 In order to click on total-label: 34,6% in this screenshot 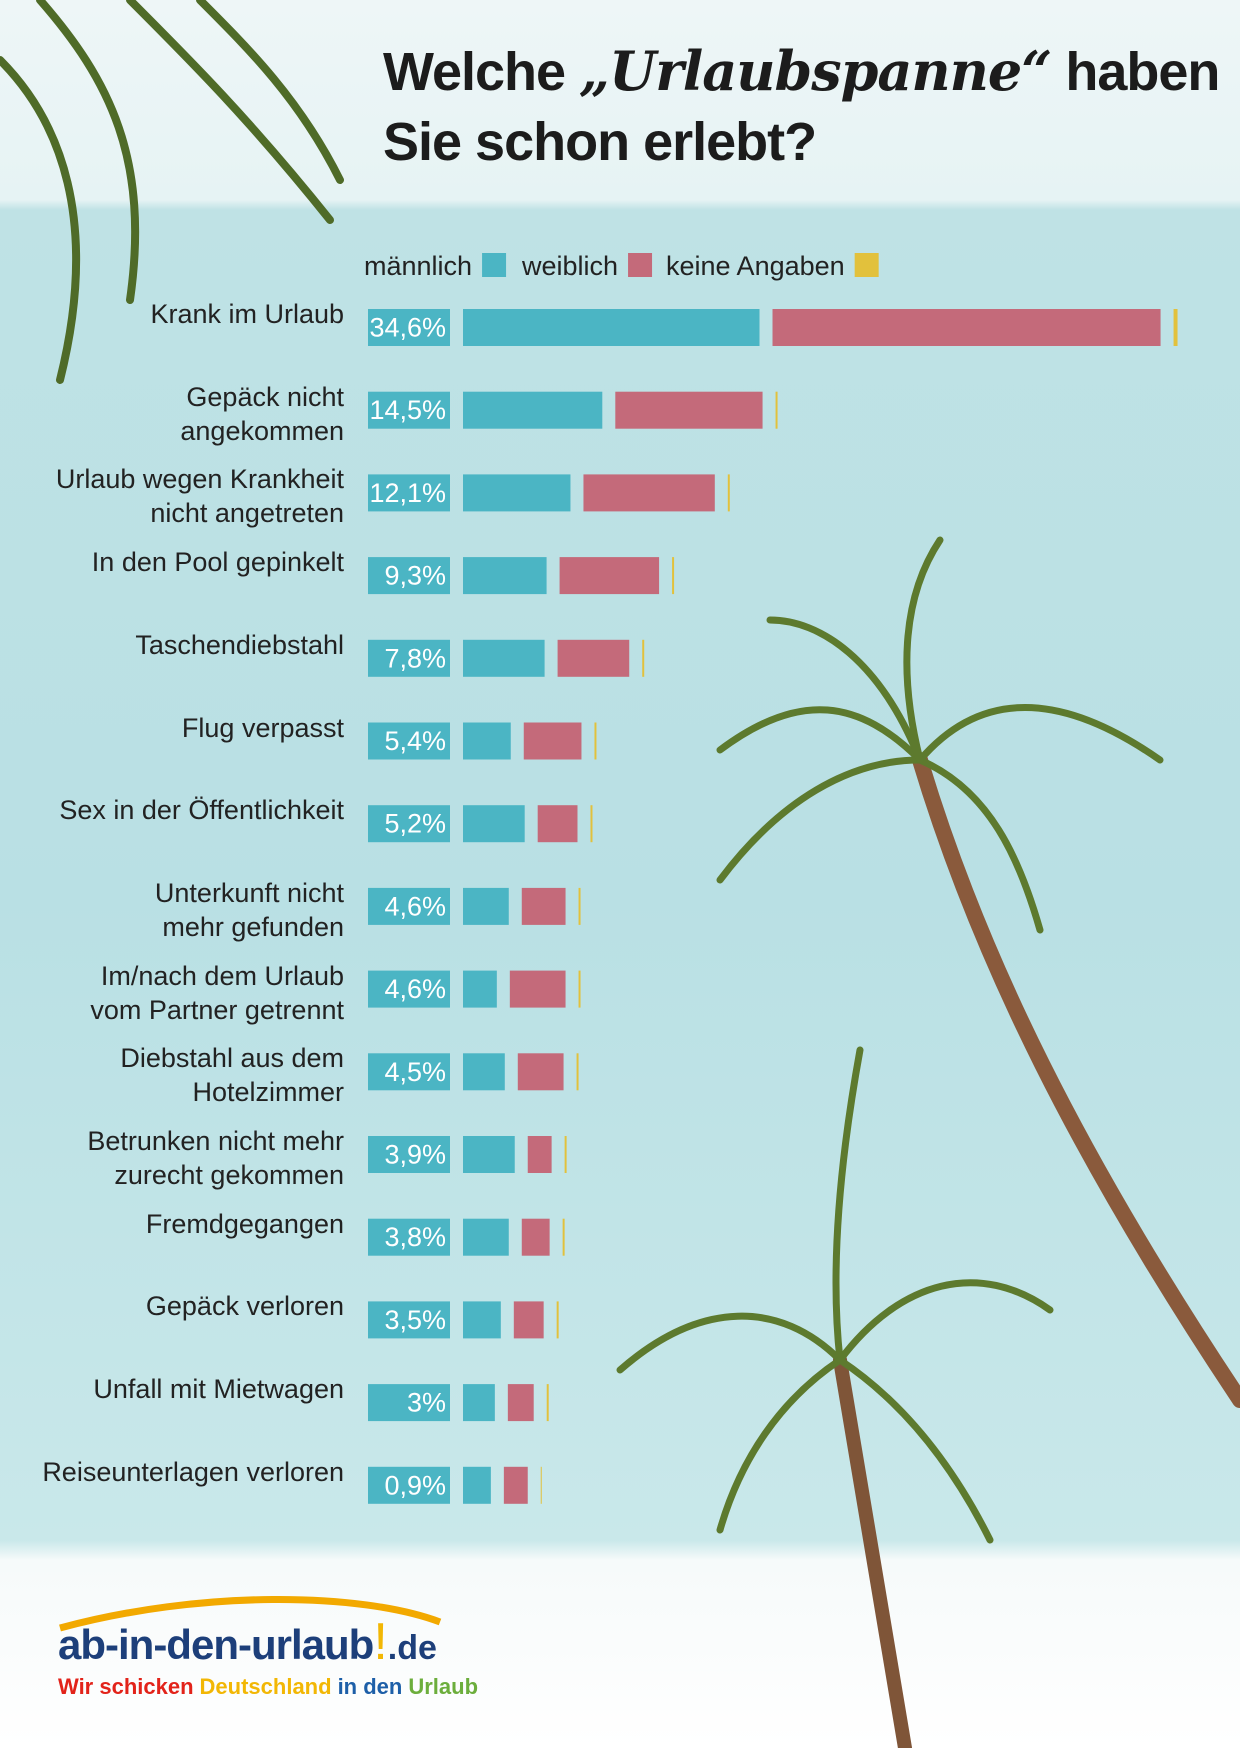, I will do `click(407, 328)`.